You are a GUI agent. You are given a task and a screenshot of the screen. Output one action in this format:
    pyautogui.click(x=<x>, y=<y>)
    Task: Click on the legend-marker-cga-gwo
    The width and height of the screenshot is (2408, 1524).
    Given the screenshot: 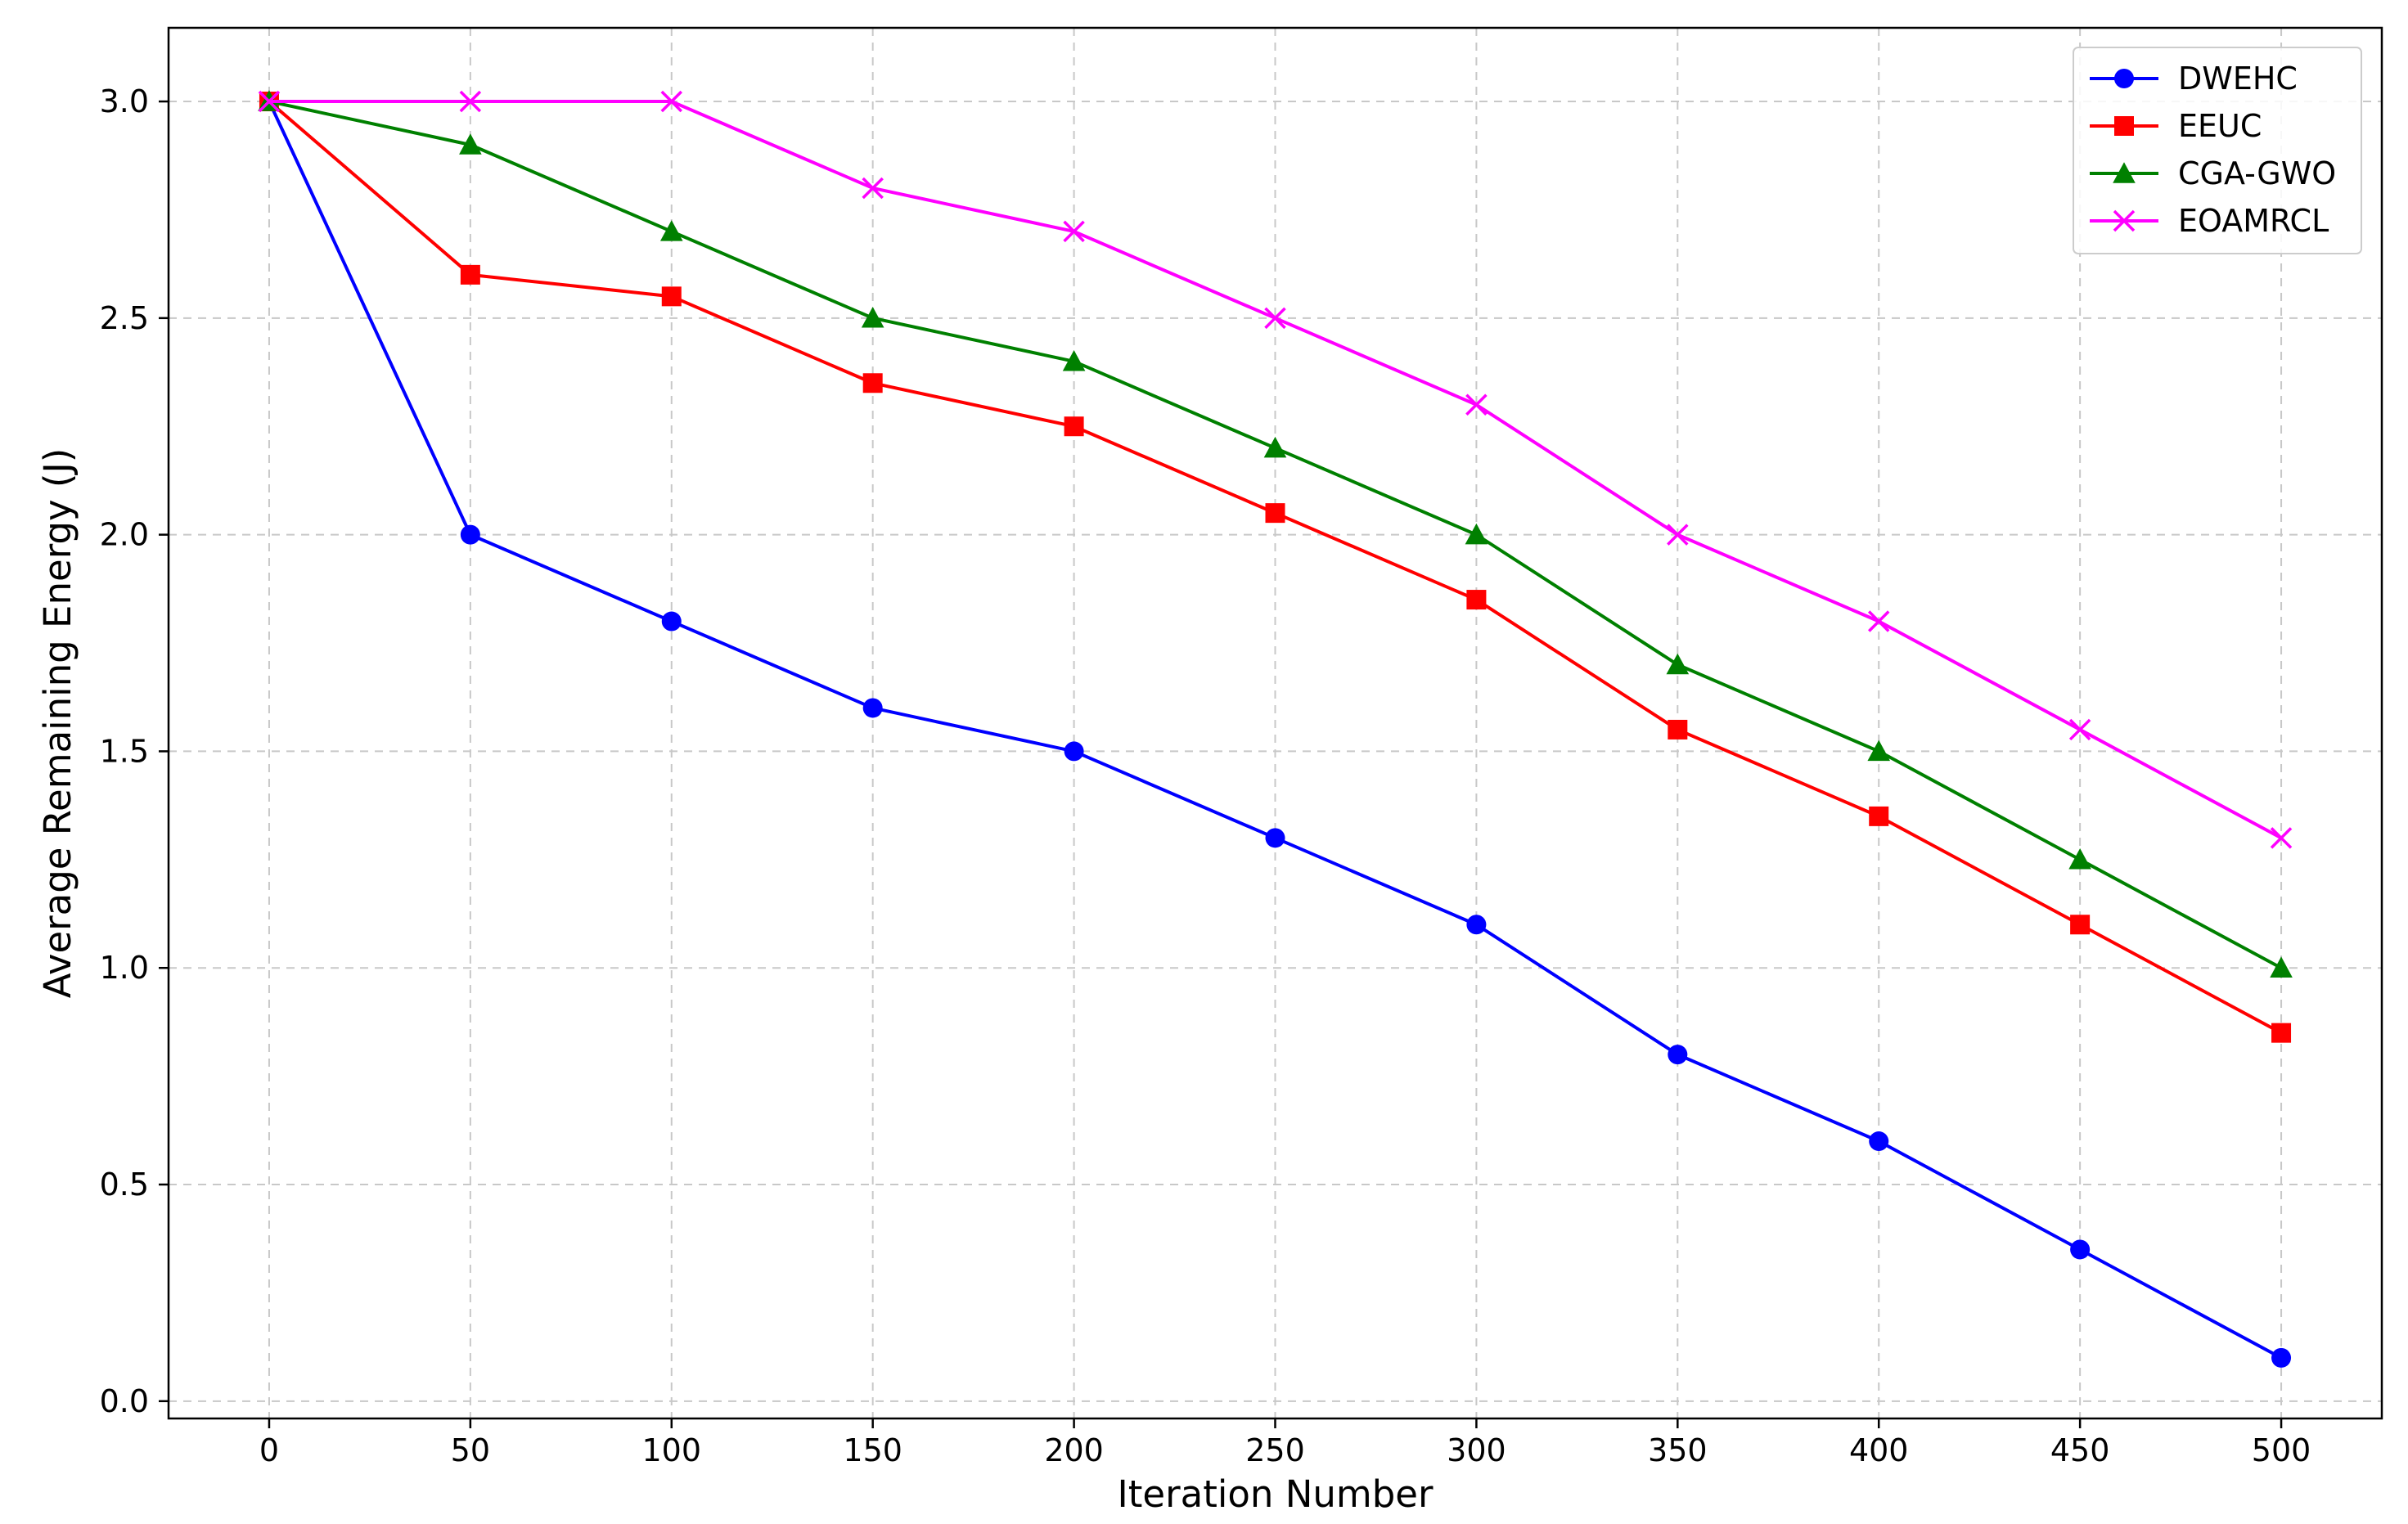 What is the action you would take?
    pyautogui.click(x=2125, y=172)
    